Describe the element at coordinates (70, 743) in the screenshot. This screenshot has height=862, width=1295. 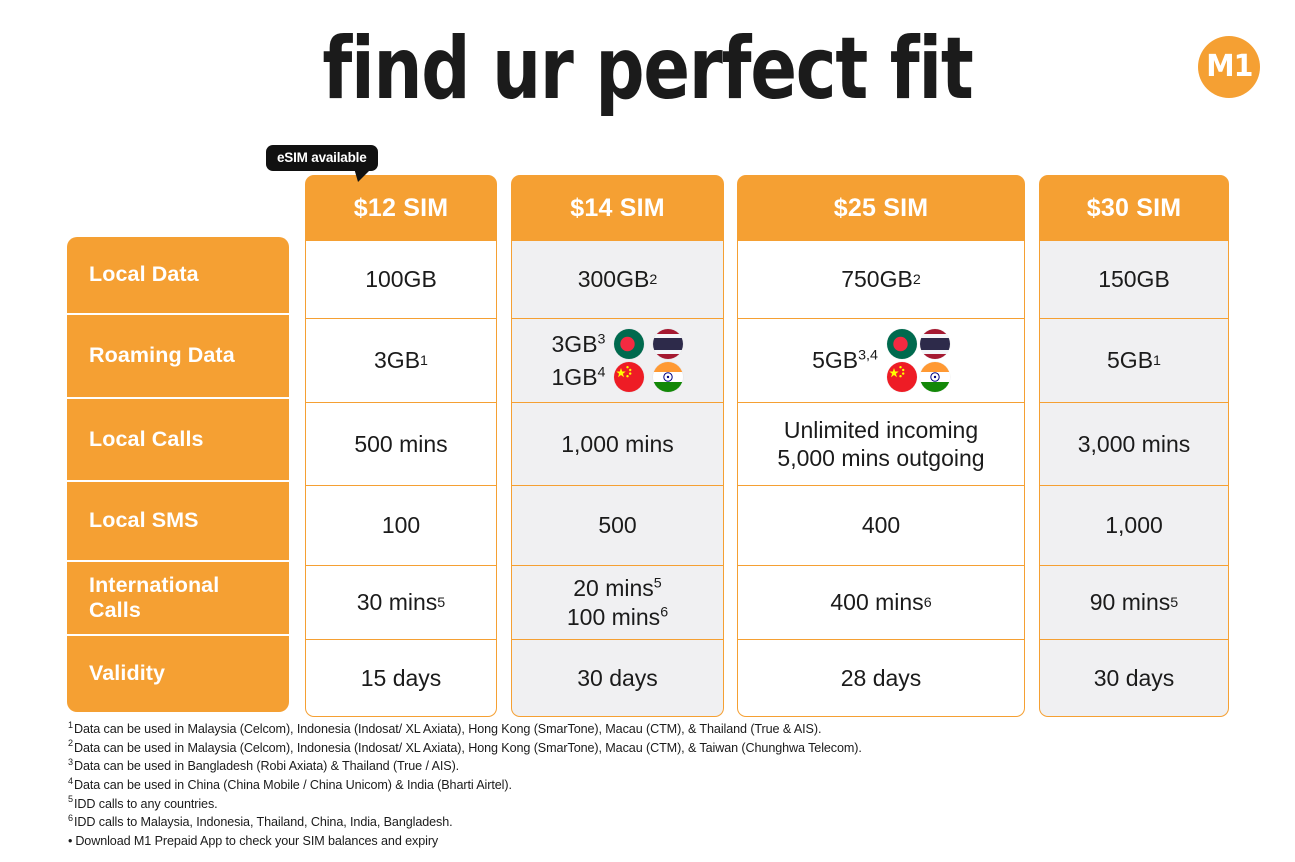
I see `footnote-2-marker: 2` at that location.